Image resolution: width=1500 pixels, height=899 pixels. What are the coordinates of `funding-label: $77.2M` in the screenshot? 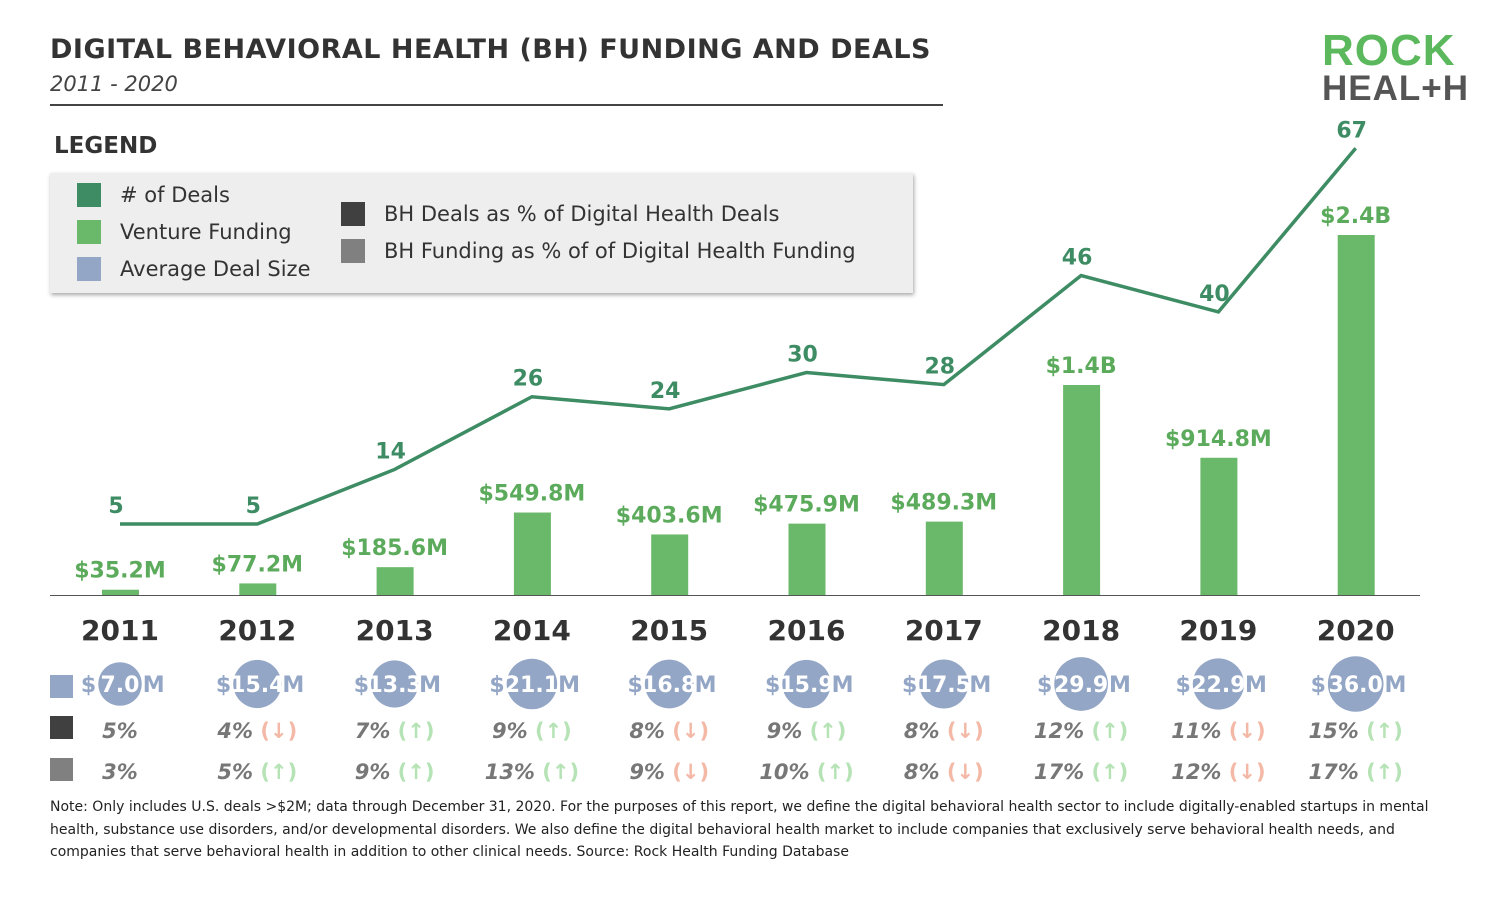 It's located at (257, 564).